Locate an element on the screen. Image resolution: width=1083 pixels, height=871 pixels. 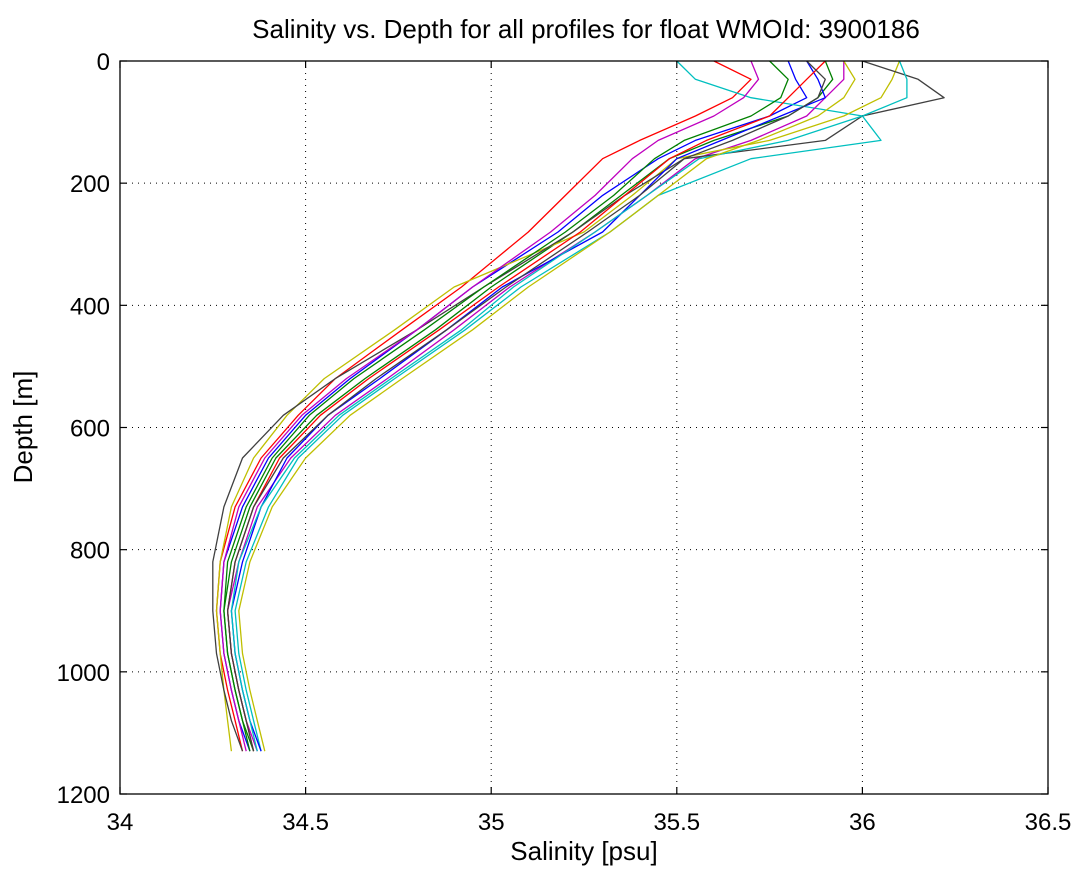
y-tick-label: 400 is located at coordinates (90, 306).